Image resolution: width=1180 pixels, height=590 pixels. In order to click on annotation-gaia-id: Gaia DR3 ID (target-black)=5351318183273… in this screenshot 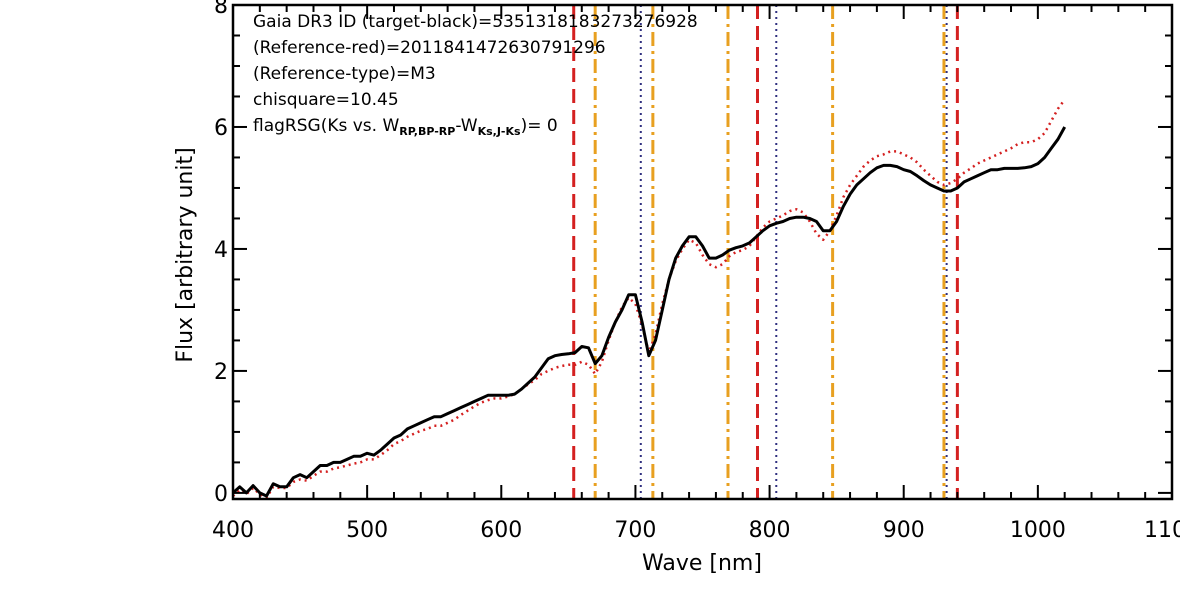, I will do `click(475, 22)`.